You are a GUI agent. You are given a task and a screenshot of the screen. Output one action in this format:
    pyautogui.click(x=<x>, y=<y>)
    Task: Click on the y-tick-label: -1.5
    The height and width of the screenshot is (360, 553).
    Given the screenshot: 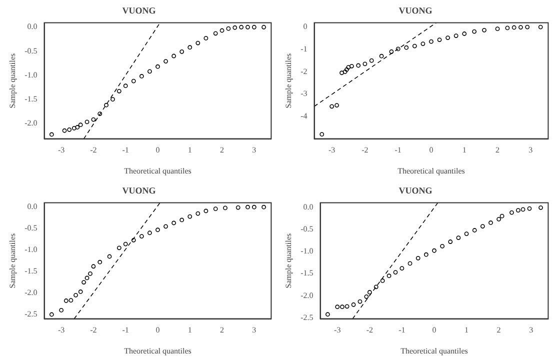 What is the action you would take?
    pyautogui.click(x=31, y=99)
    